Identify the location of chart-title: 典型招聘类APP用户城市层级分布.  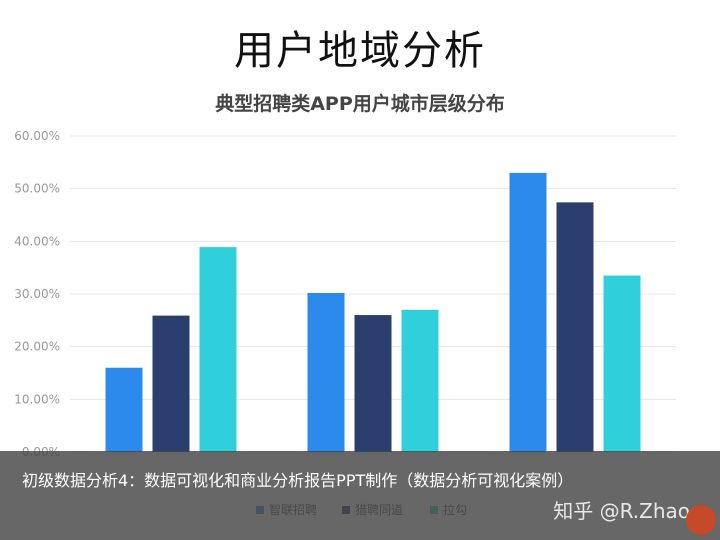
(360, 103).